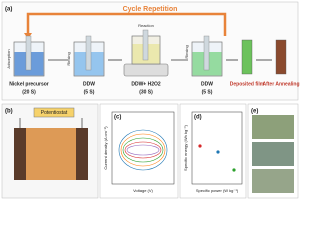  I want to click on step-action: Adsorption, so click(8, 58).